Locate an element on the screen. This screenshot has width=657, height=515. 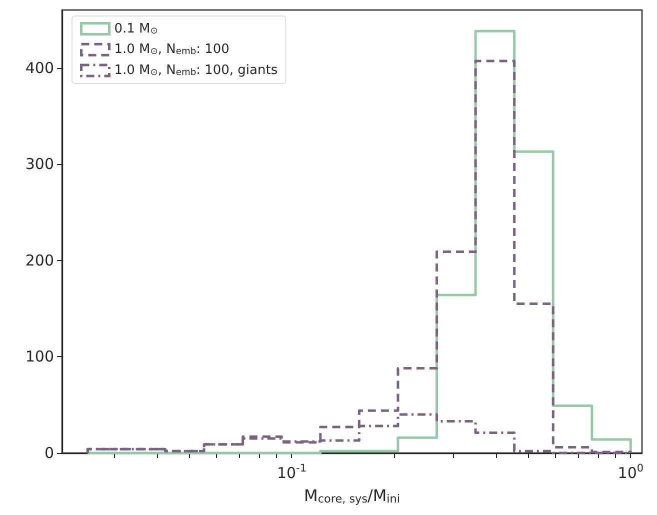
y-tick-label: 400 is located at coordinates (39, 67).